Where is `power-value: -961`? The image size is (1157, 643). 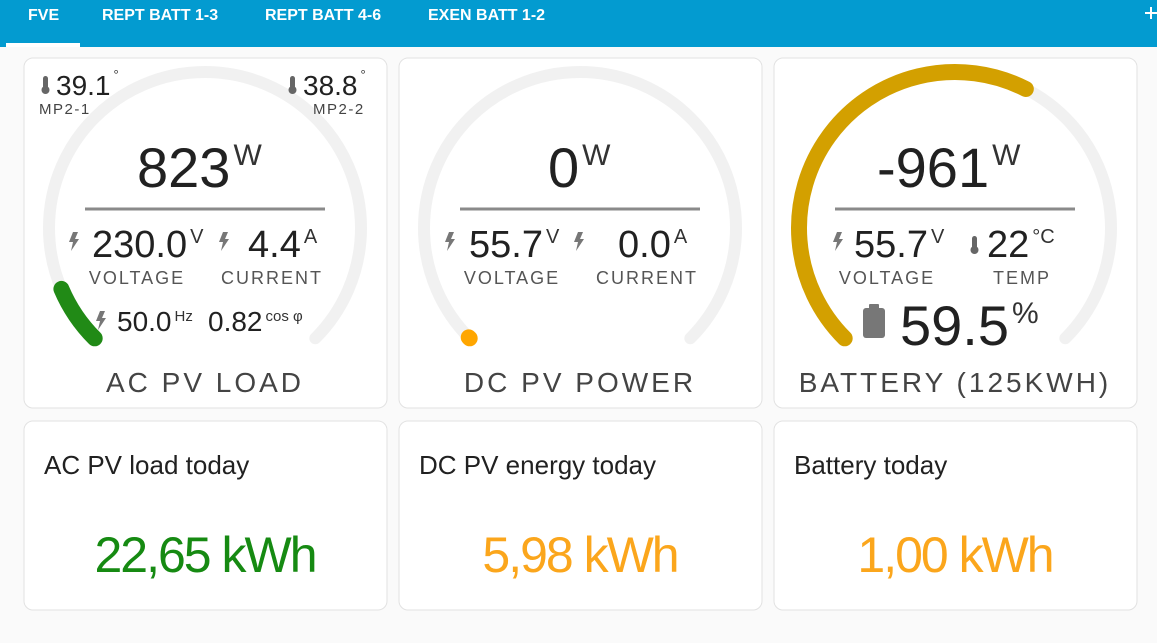
power-value: -961 is located at coordinates (933, 167).